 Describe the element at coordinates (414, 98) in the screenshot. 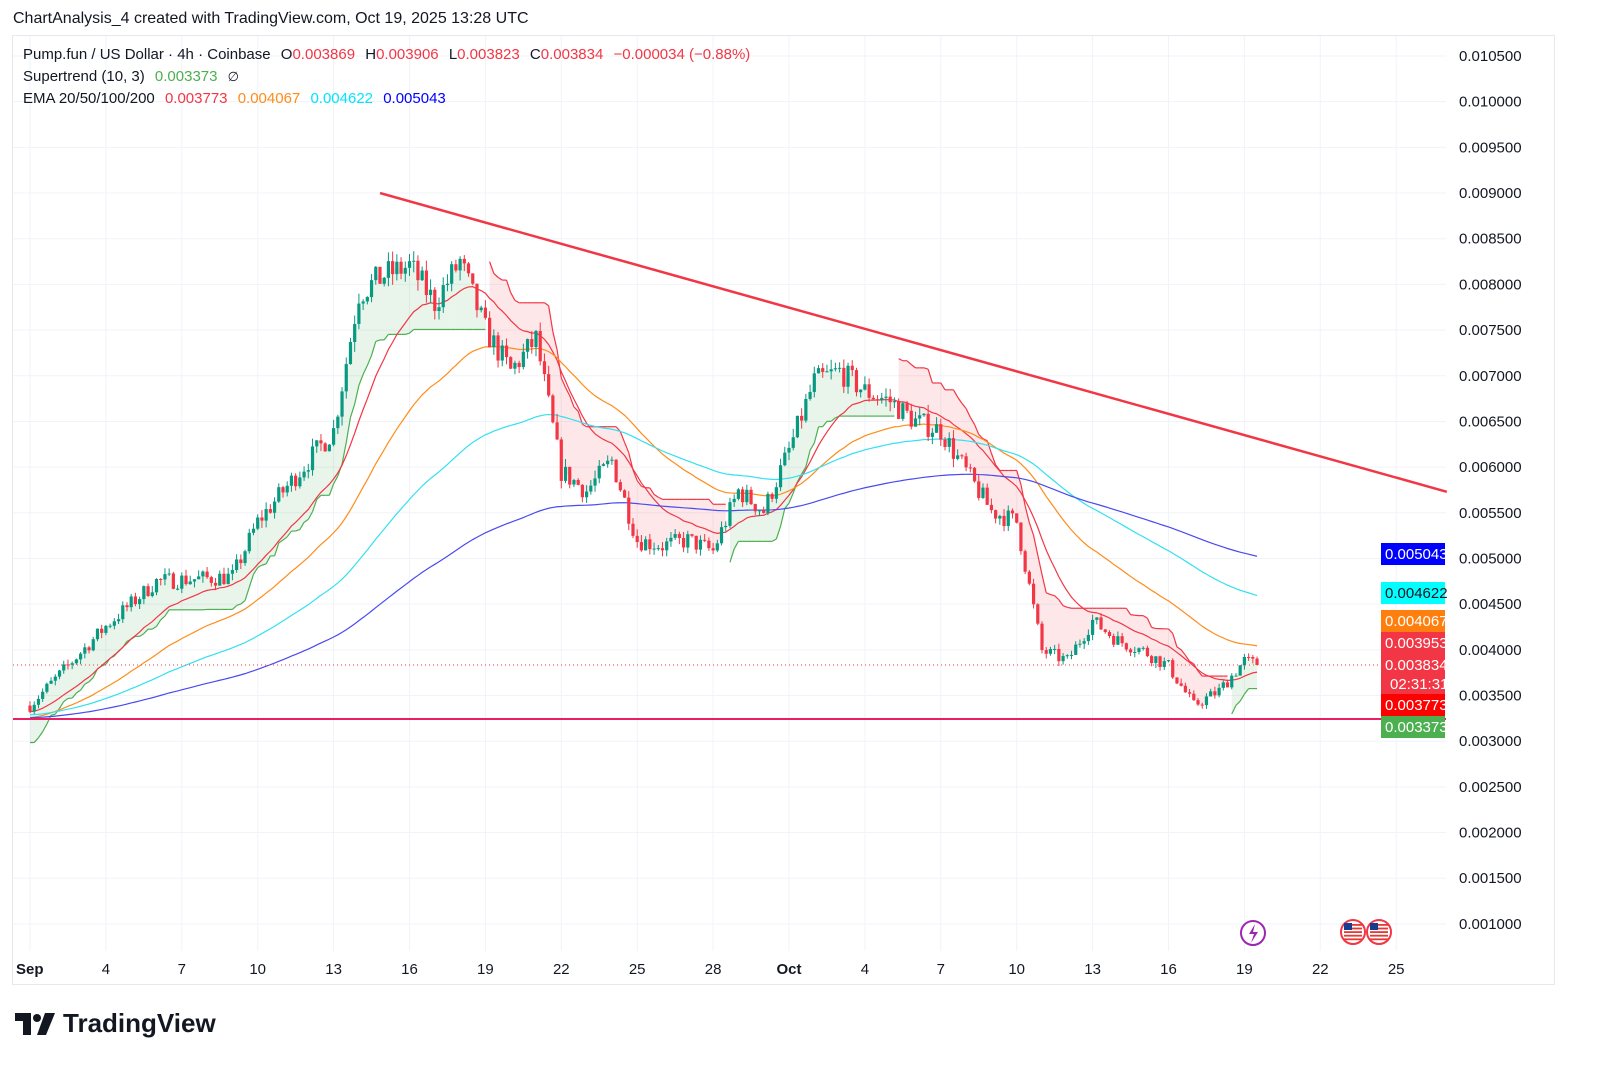

I see `ema200-value: 0.005043` at that location.